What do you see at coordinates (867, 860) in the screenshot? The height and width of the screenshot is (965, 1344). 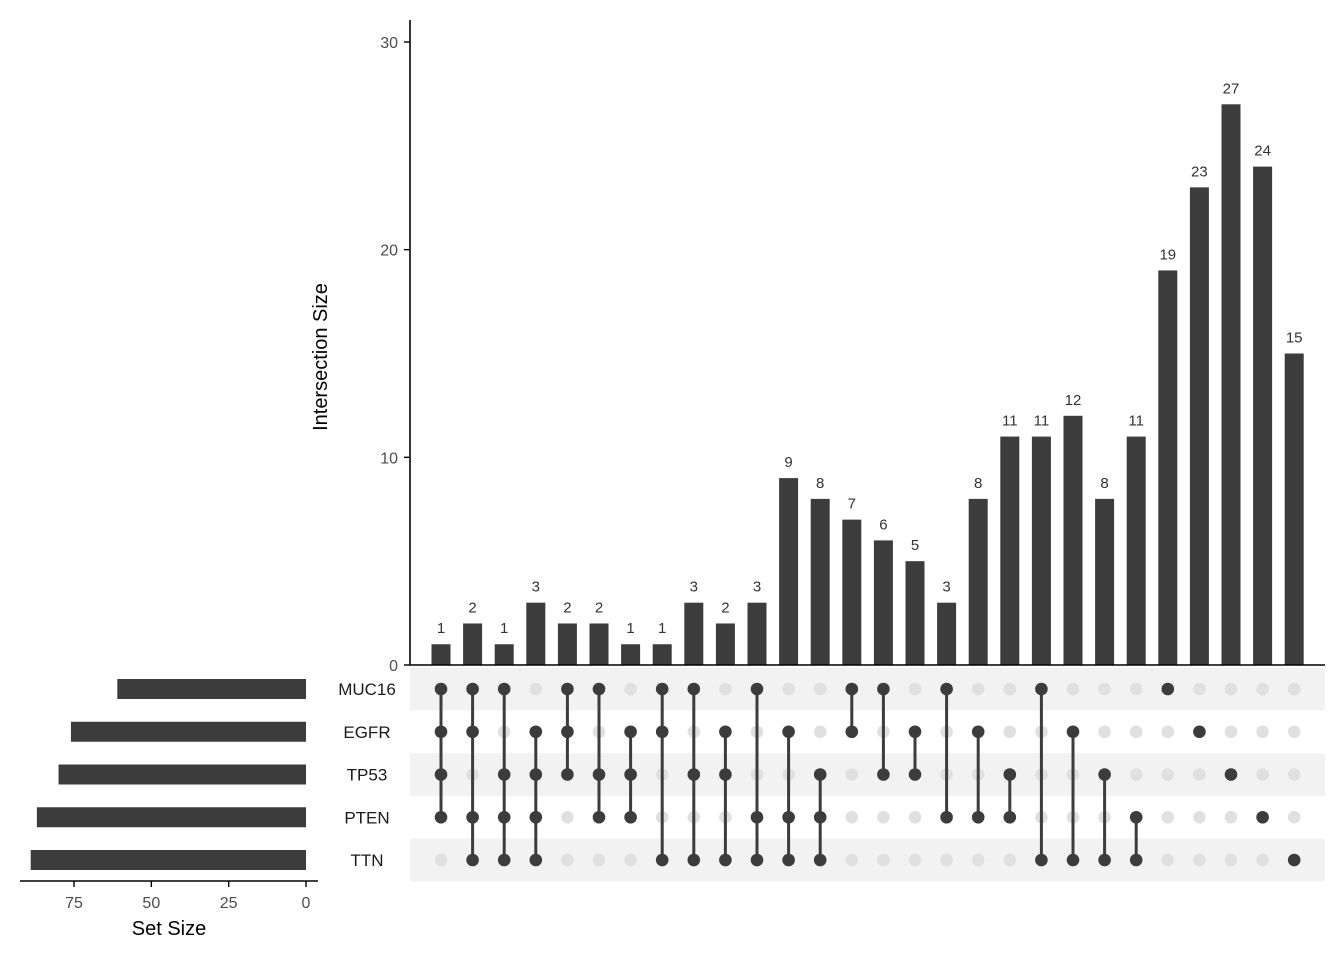 I see `row-stripe-ttn` at bounding box center [867, 860].